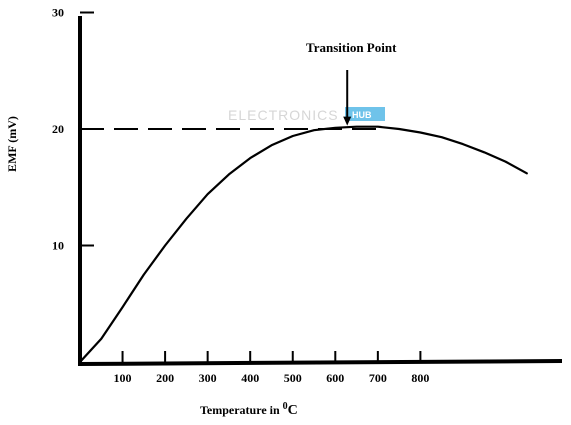 The height and width of the screenshot is (425, 571). Describe the element at coordinates (58, 13) in the screenshot. I see `y-tick-label: 30` at that location.